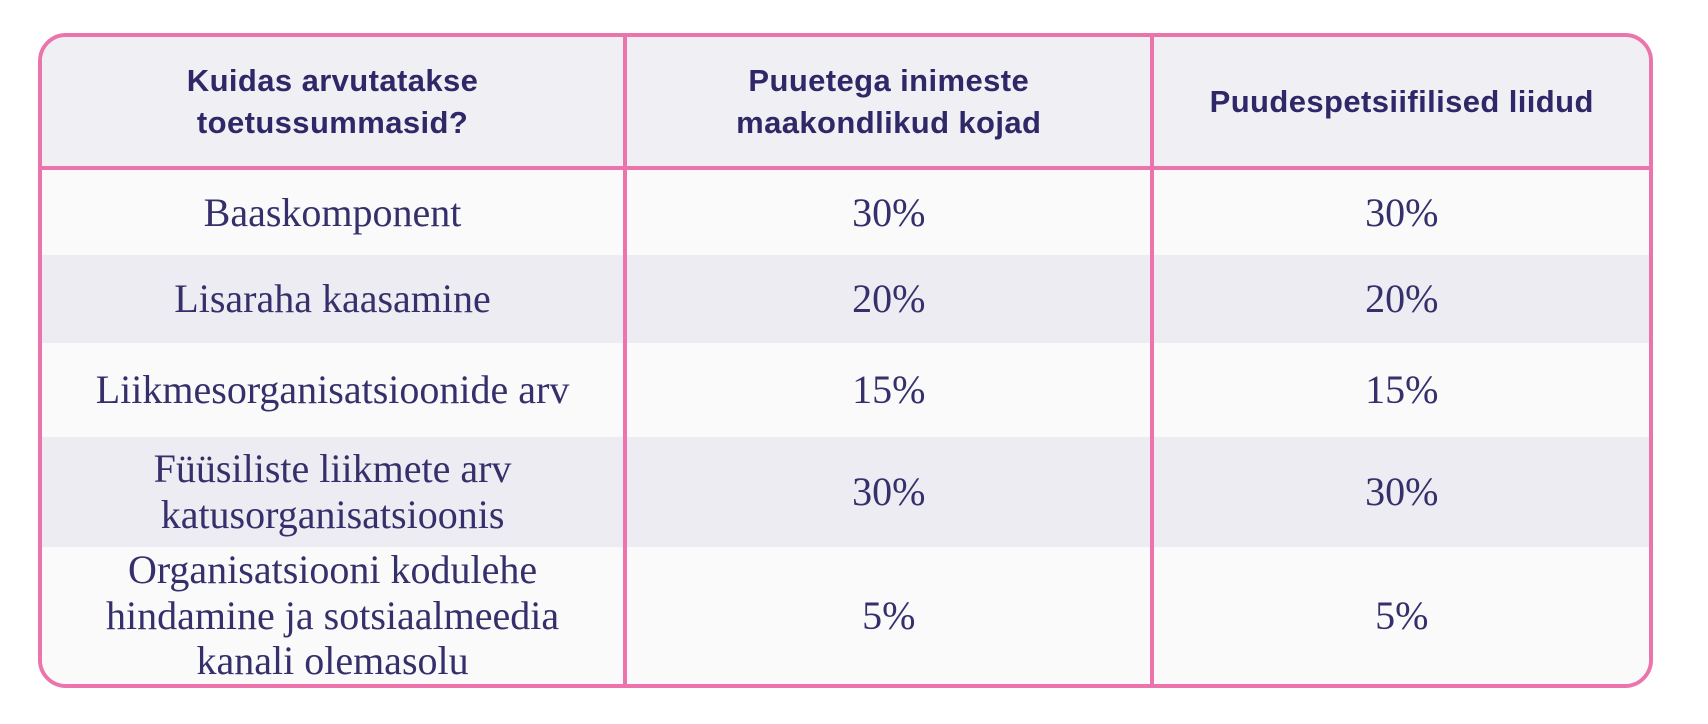 The image size is (1708, 724). Describe the element at coordinates (333, 390) in the screenshot. I see `row-label-liikmesorganisatsioonide-arv: Liikmesorganisatsioonide arv` at that location.